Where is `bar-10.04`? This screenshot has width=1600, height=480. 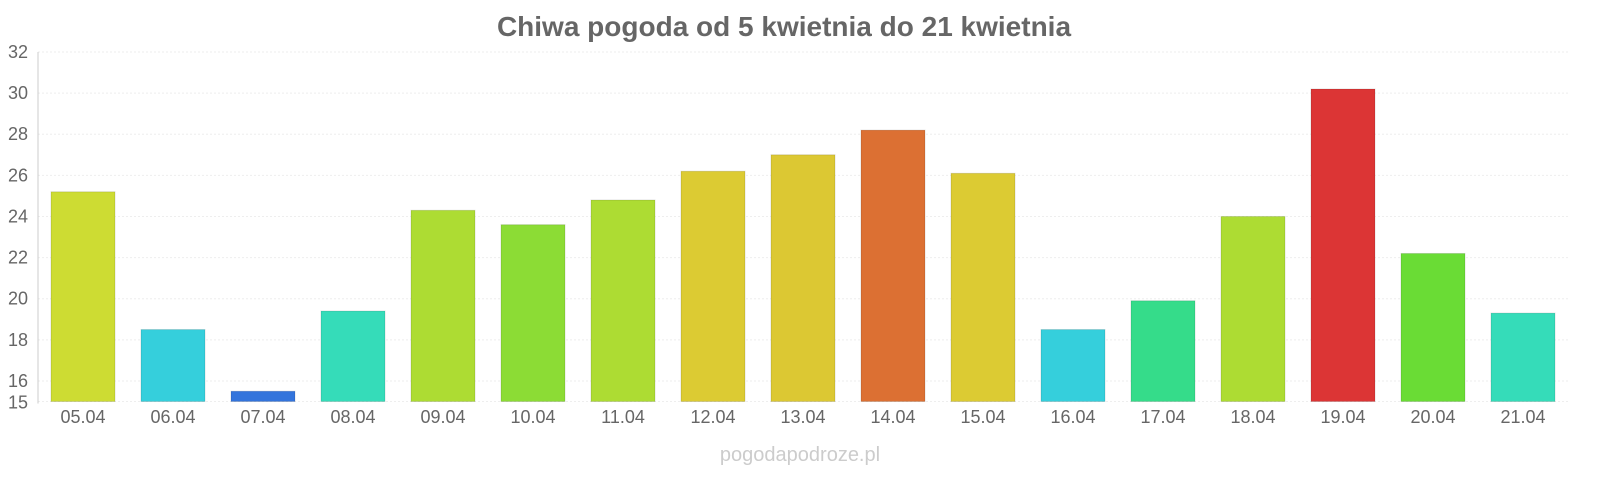
bar-10.04 is located at coordinates (533, 313).